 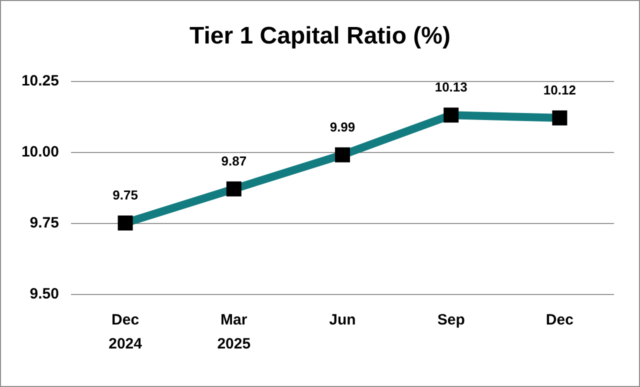 I want to click on x-tick-label: Jun, so click(x=342, y=320).